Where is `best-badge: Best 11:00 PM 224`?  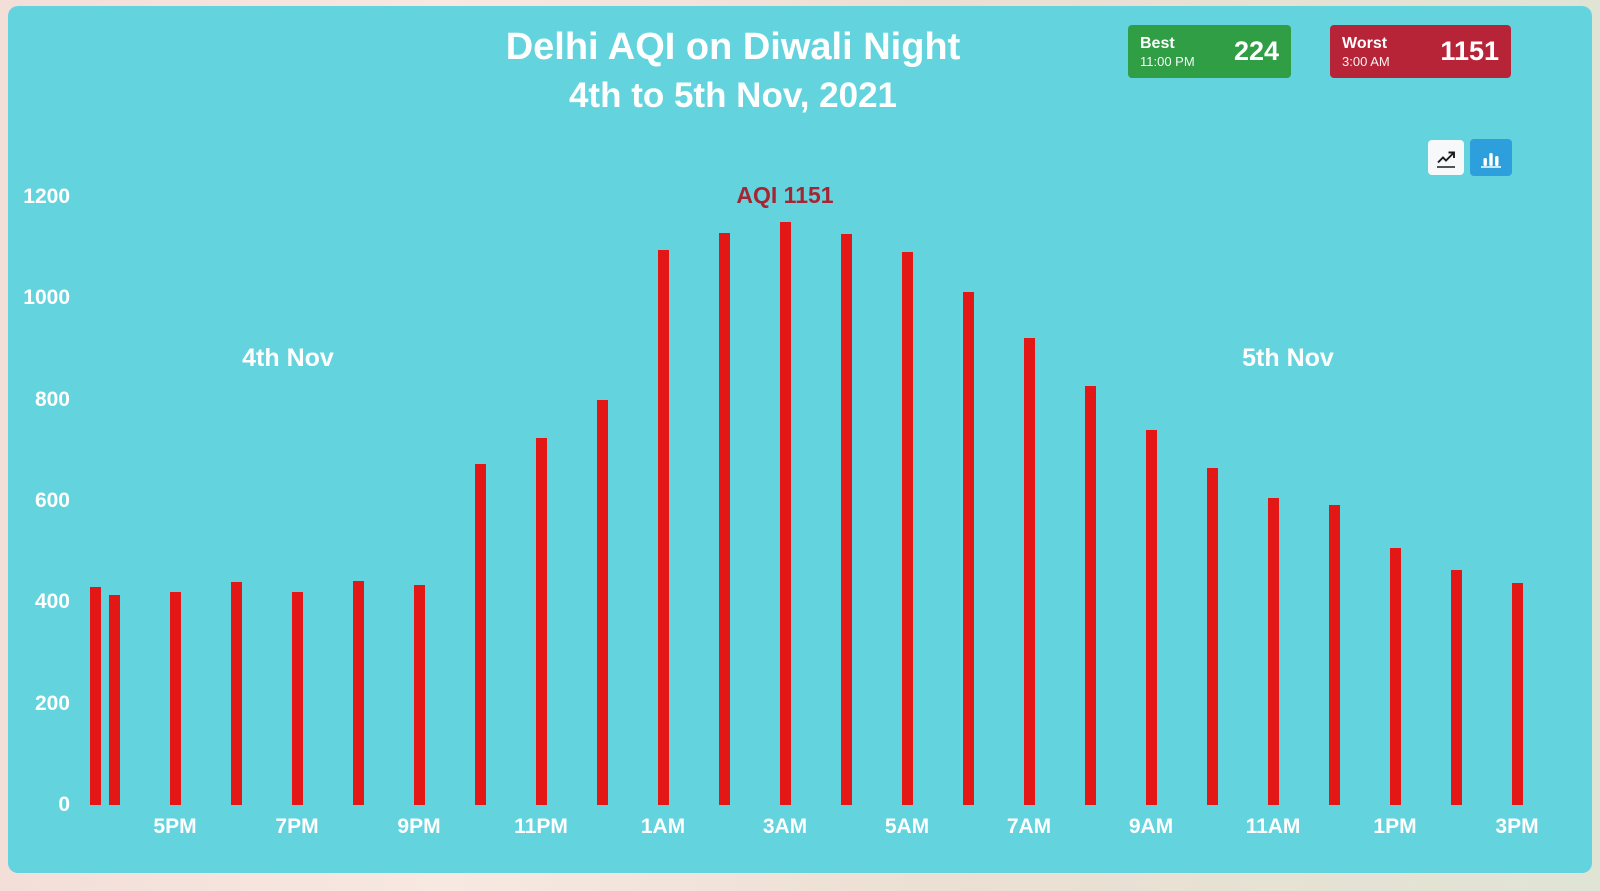 best-badge: Best 11:00 PM 224 is located at coordinates (1209, 51).